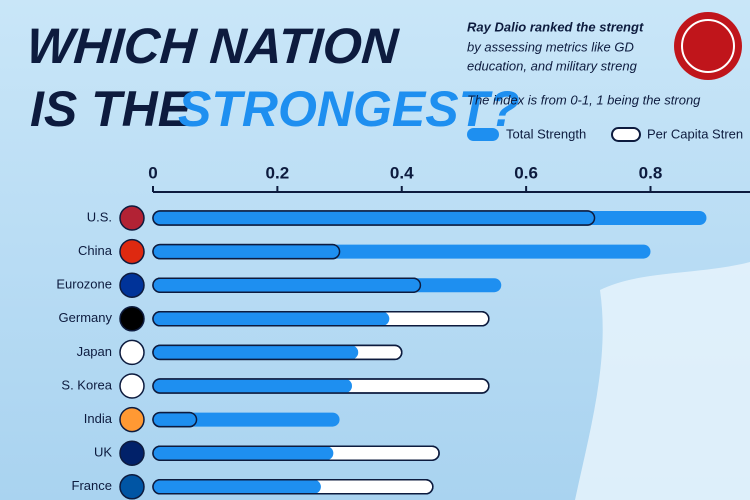 The width and height of the screenshot is (750, 500). Describe the element at coordinates (84, 284) in the screenshot. I see `y-tick-label: Eurozone` at that location.